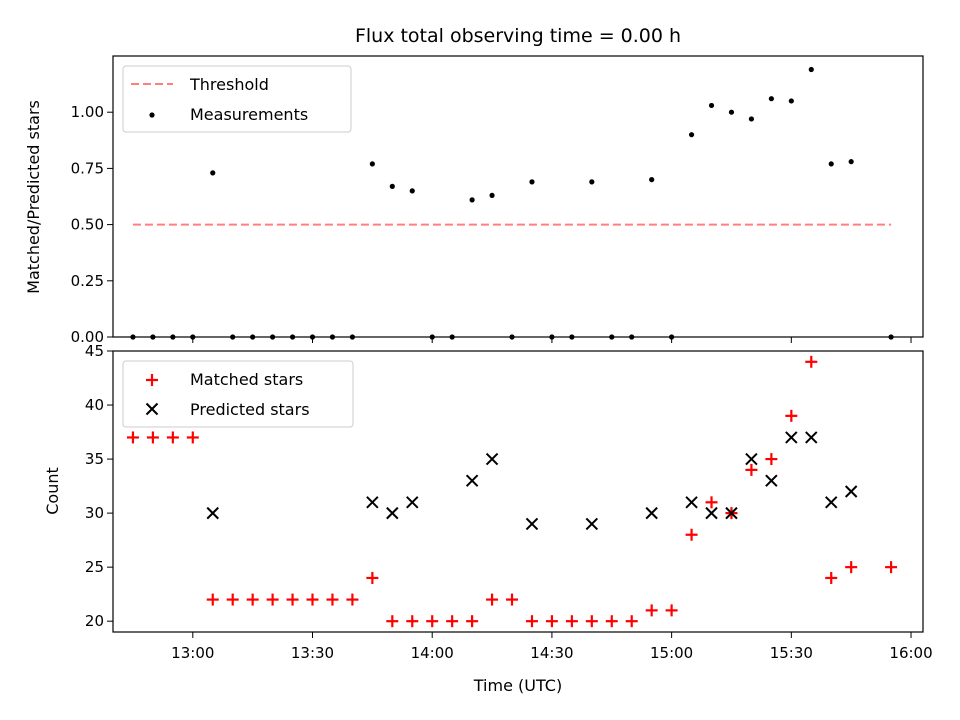 This screenshot has height=720, width=960. I want to click on x-axis-label: Time (UTC), so click(517, 685).